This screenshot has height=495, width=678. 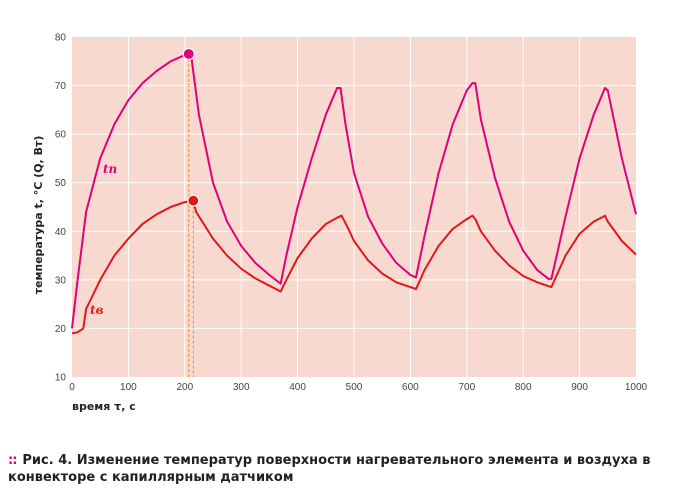 I want to click on x-tick-label: 800, so click(x=523, y=387).